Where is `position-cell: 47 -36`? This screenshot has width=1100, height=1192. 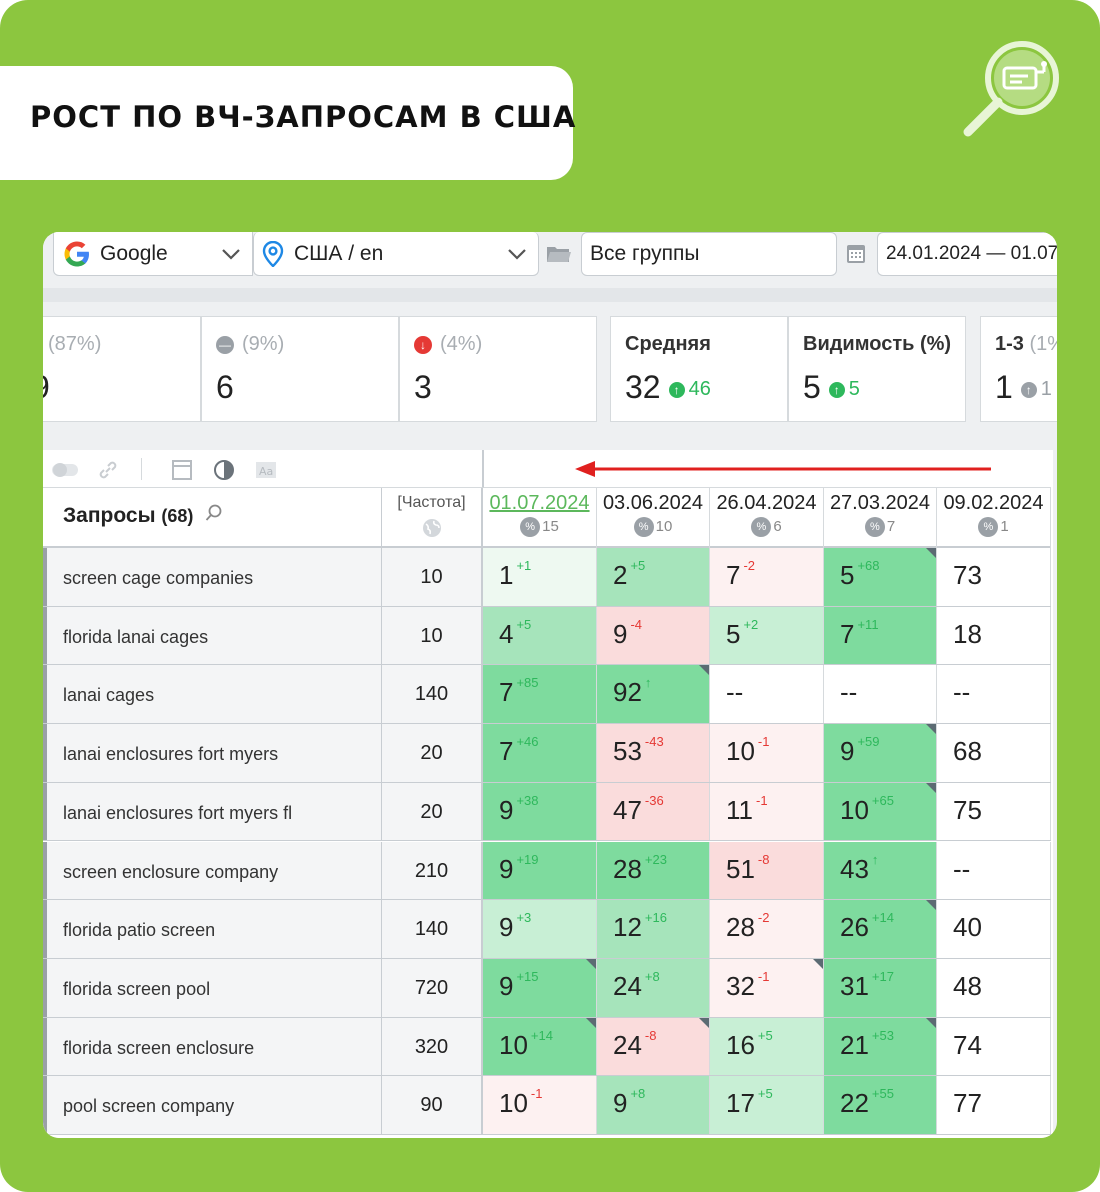 position-cell: 47 -36 is located at coordinates (653, 811).